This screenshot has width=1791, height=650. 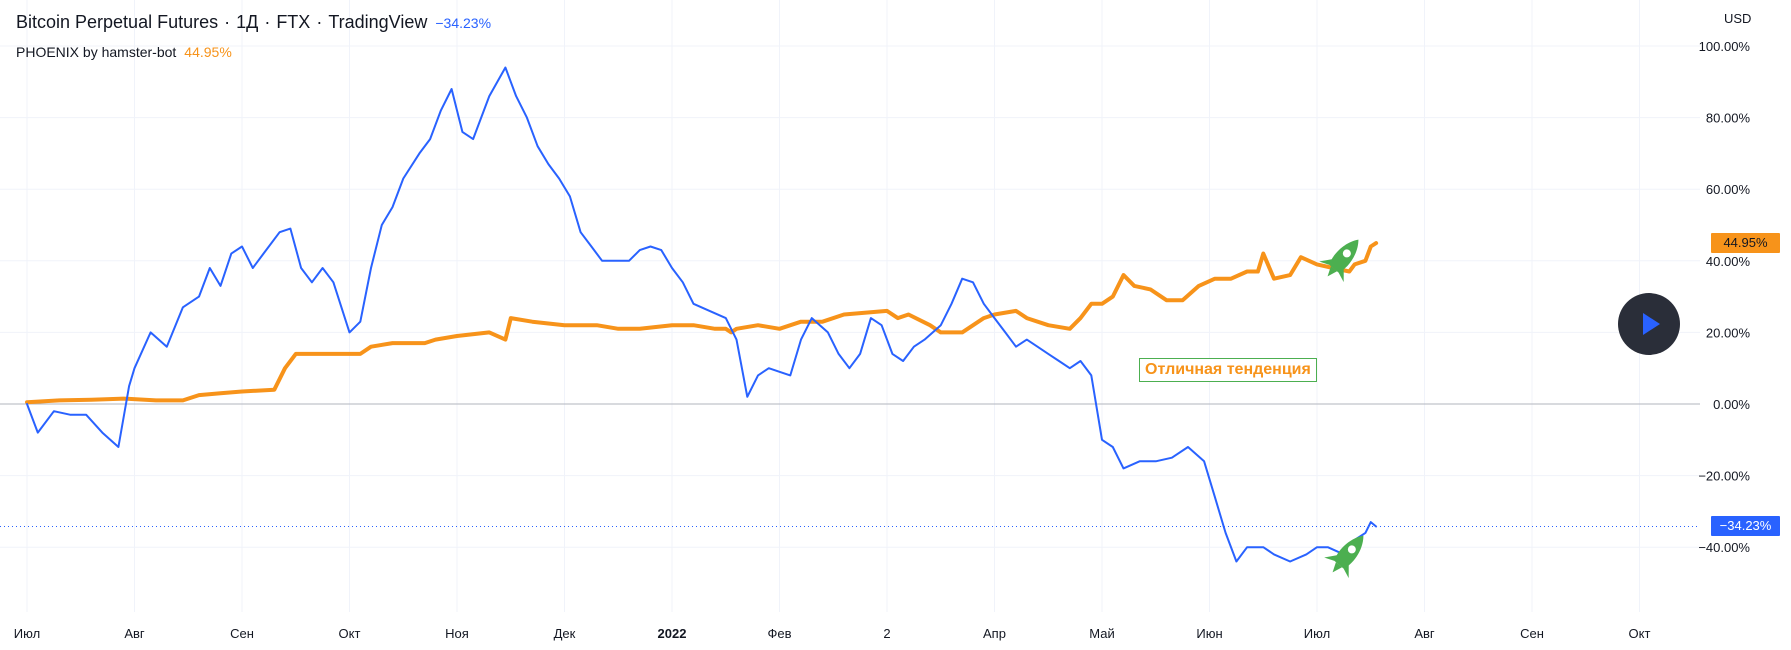 I want to click on indicator-price-tag: 44.95%, so click(x=1745, y=243).